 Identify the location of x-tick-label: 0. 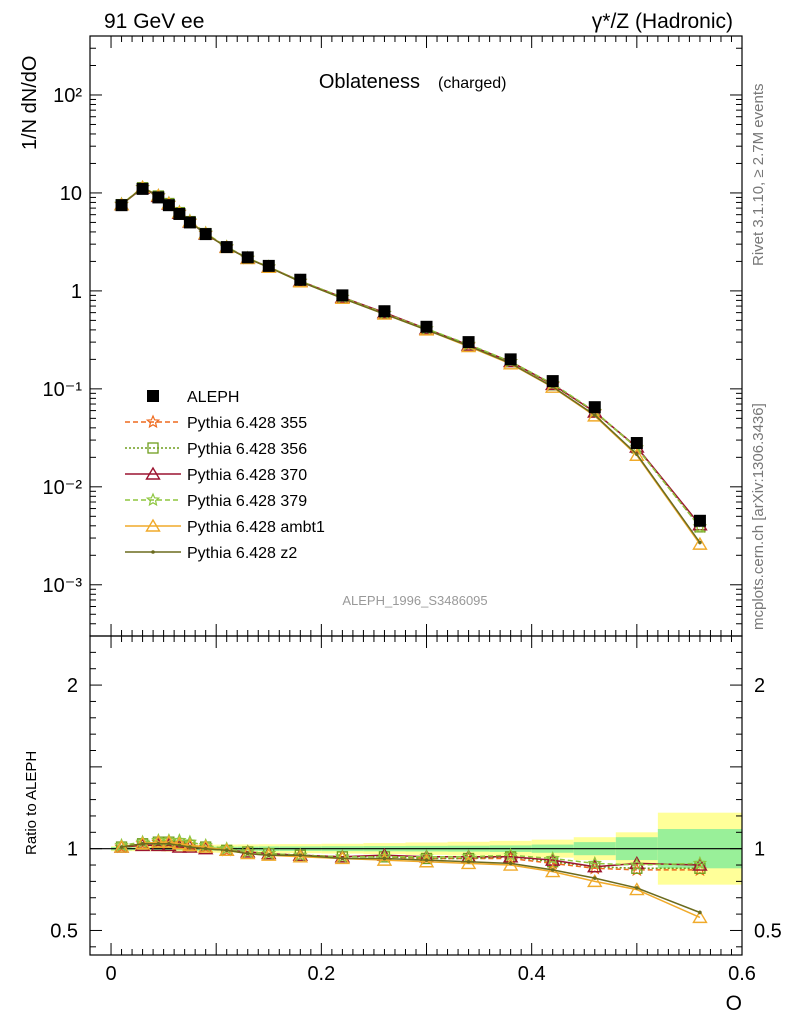
(110, 974).